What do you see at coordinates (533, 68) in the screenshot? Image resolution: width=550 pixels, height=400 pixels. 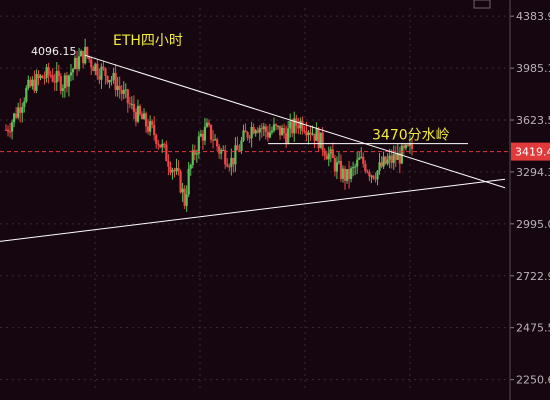 I see `y-tick-label: 3985.1` at bounding box center [533, 68].